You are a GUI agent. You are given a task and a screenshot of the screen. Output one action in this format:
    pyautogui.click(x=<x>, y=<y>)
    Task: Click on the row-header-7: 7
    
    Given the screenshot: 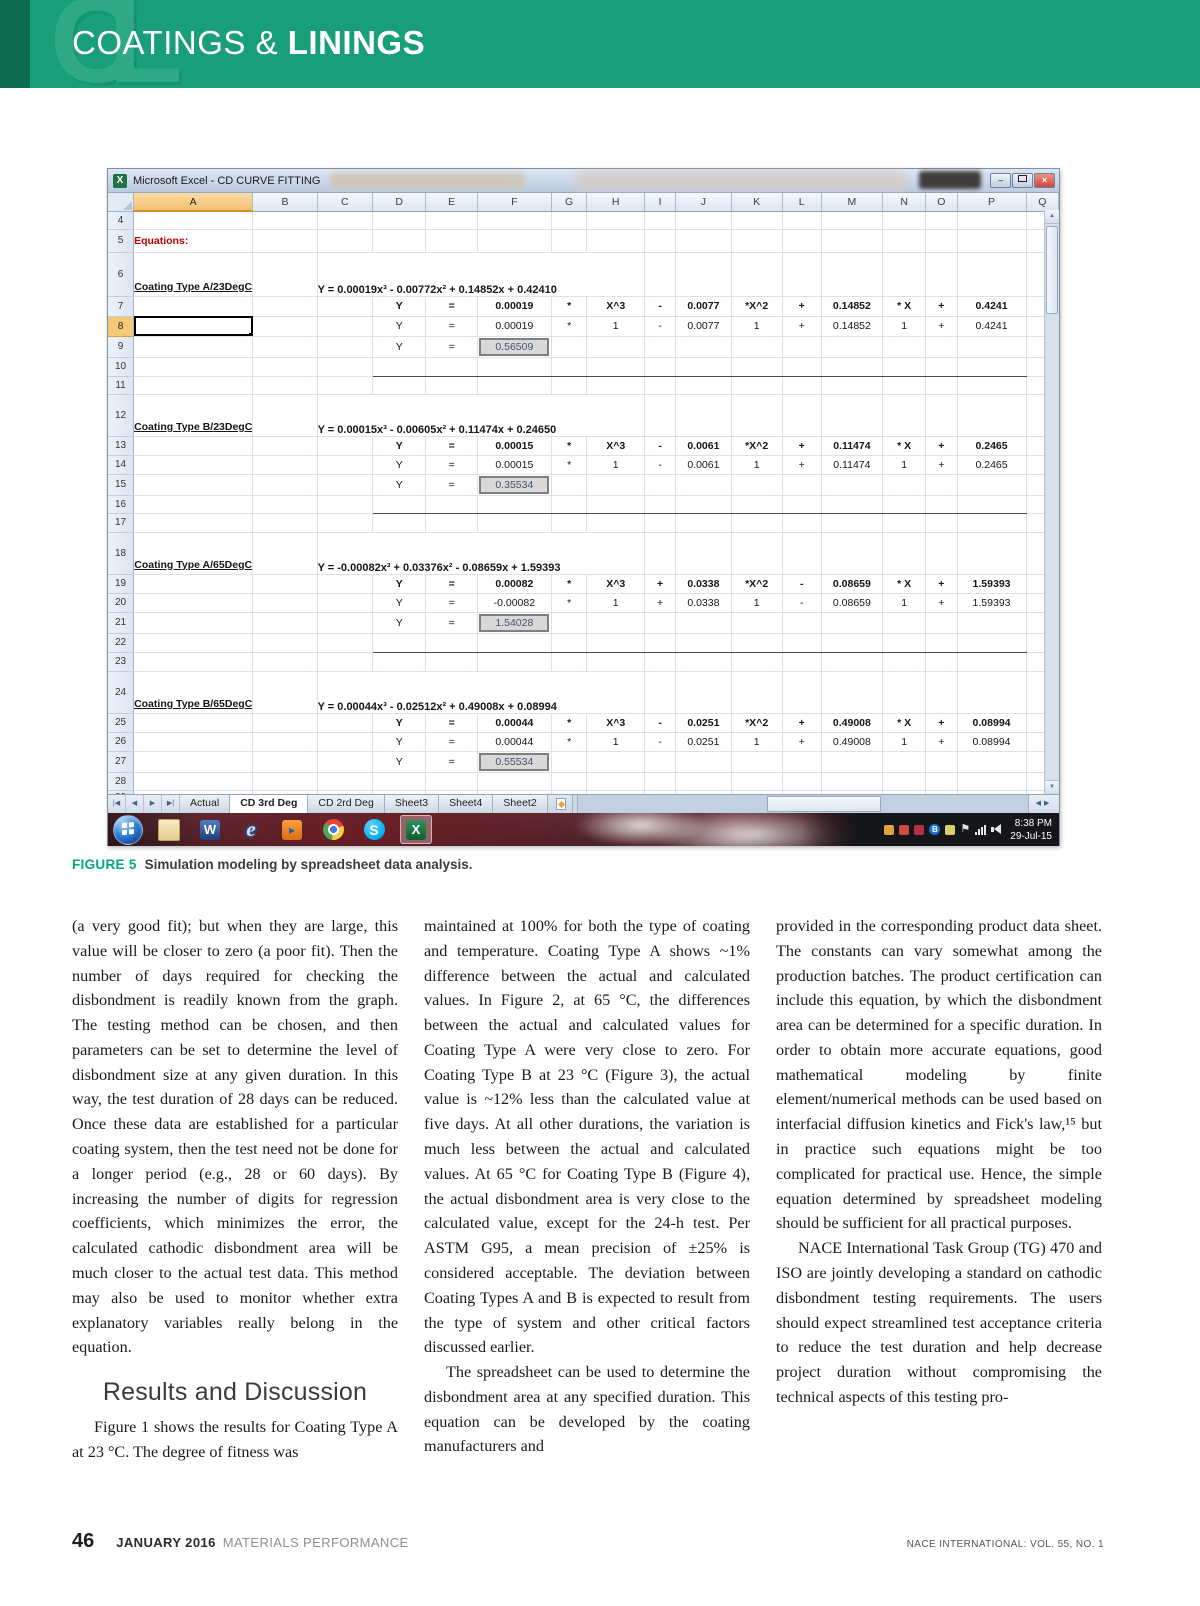 What is the action you would take?
    pyautogui.click(x=121, y=306)
    